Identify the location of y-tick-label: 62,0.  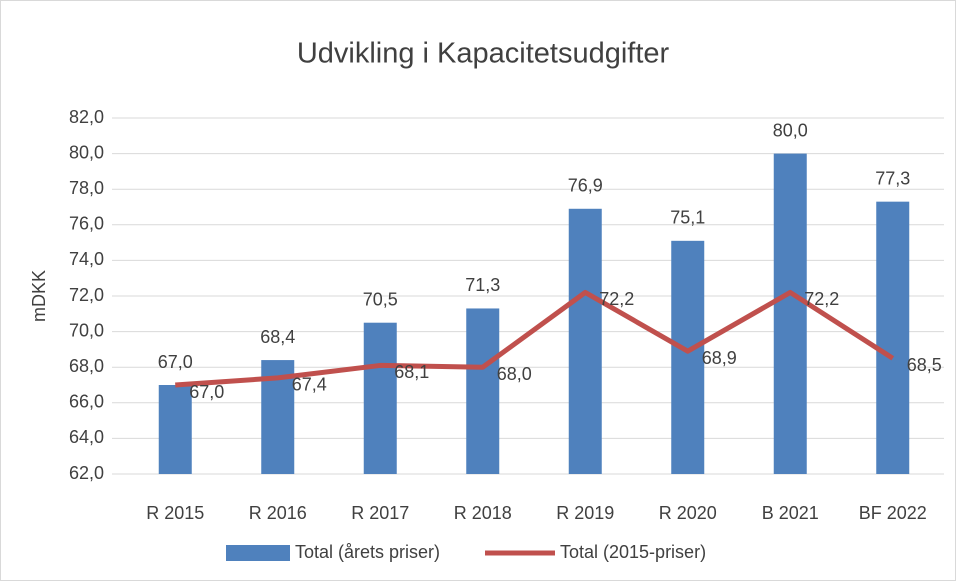
(86, 473).